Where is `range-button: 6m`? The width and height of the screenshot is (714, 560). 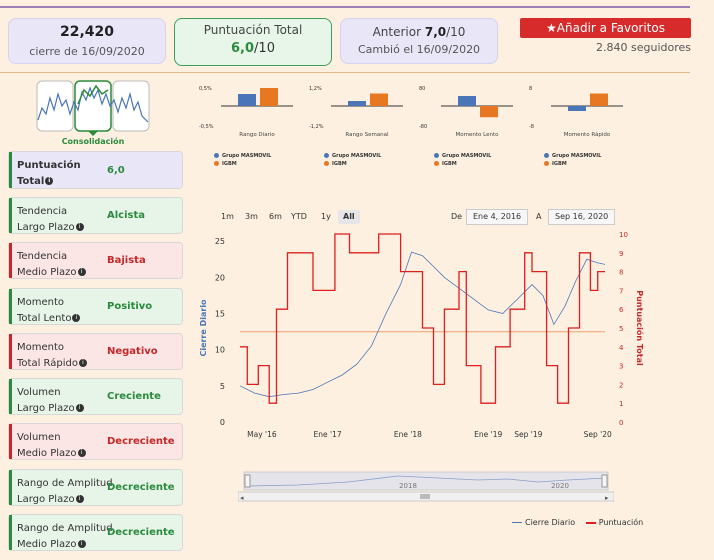 range-button: 6m is located at coordinates (275, 216).